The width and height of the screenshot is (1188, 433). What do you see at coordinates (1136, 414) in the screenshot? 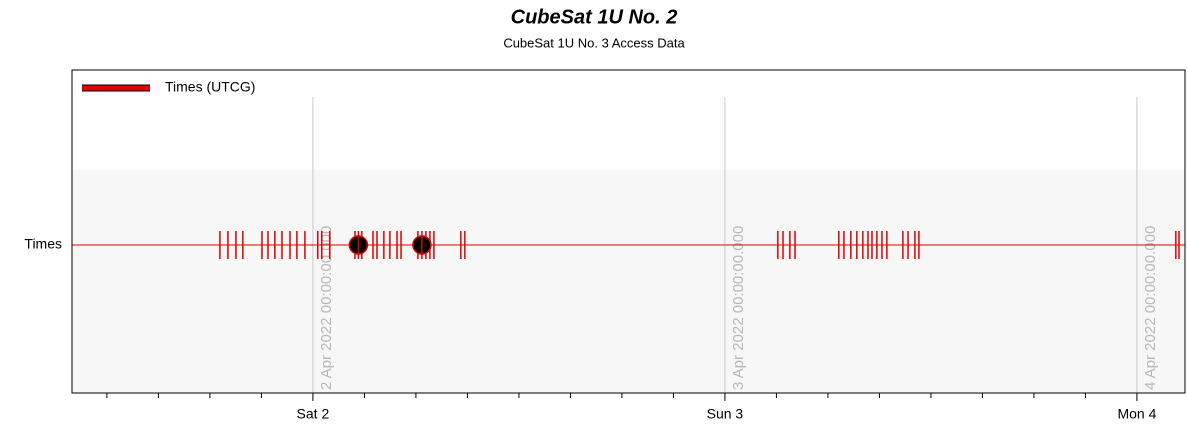
I see `x-tick-label: Mon 4` at bounding box center [1136, 414].